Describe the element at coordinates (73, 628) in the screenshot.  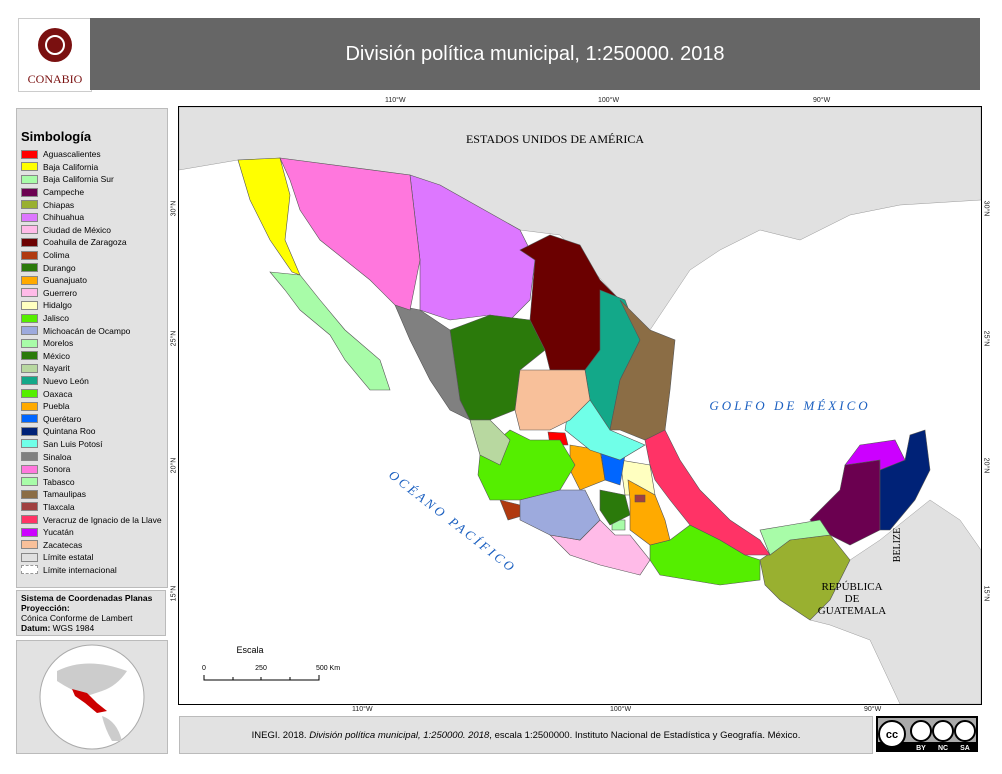
I see `datum-value: WGS 1984` at that location.